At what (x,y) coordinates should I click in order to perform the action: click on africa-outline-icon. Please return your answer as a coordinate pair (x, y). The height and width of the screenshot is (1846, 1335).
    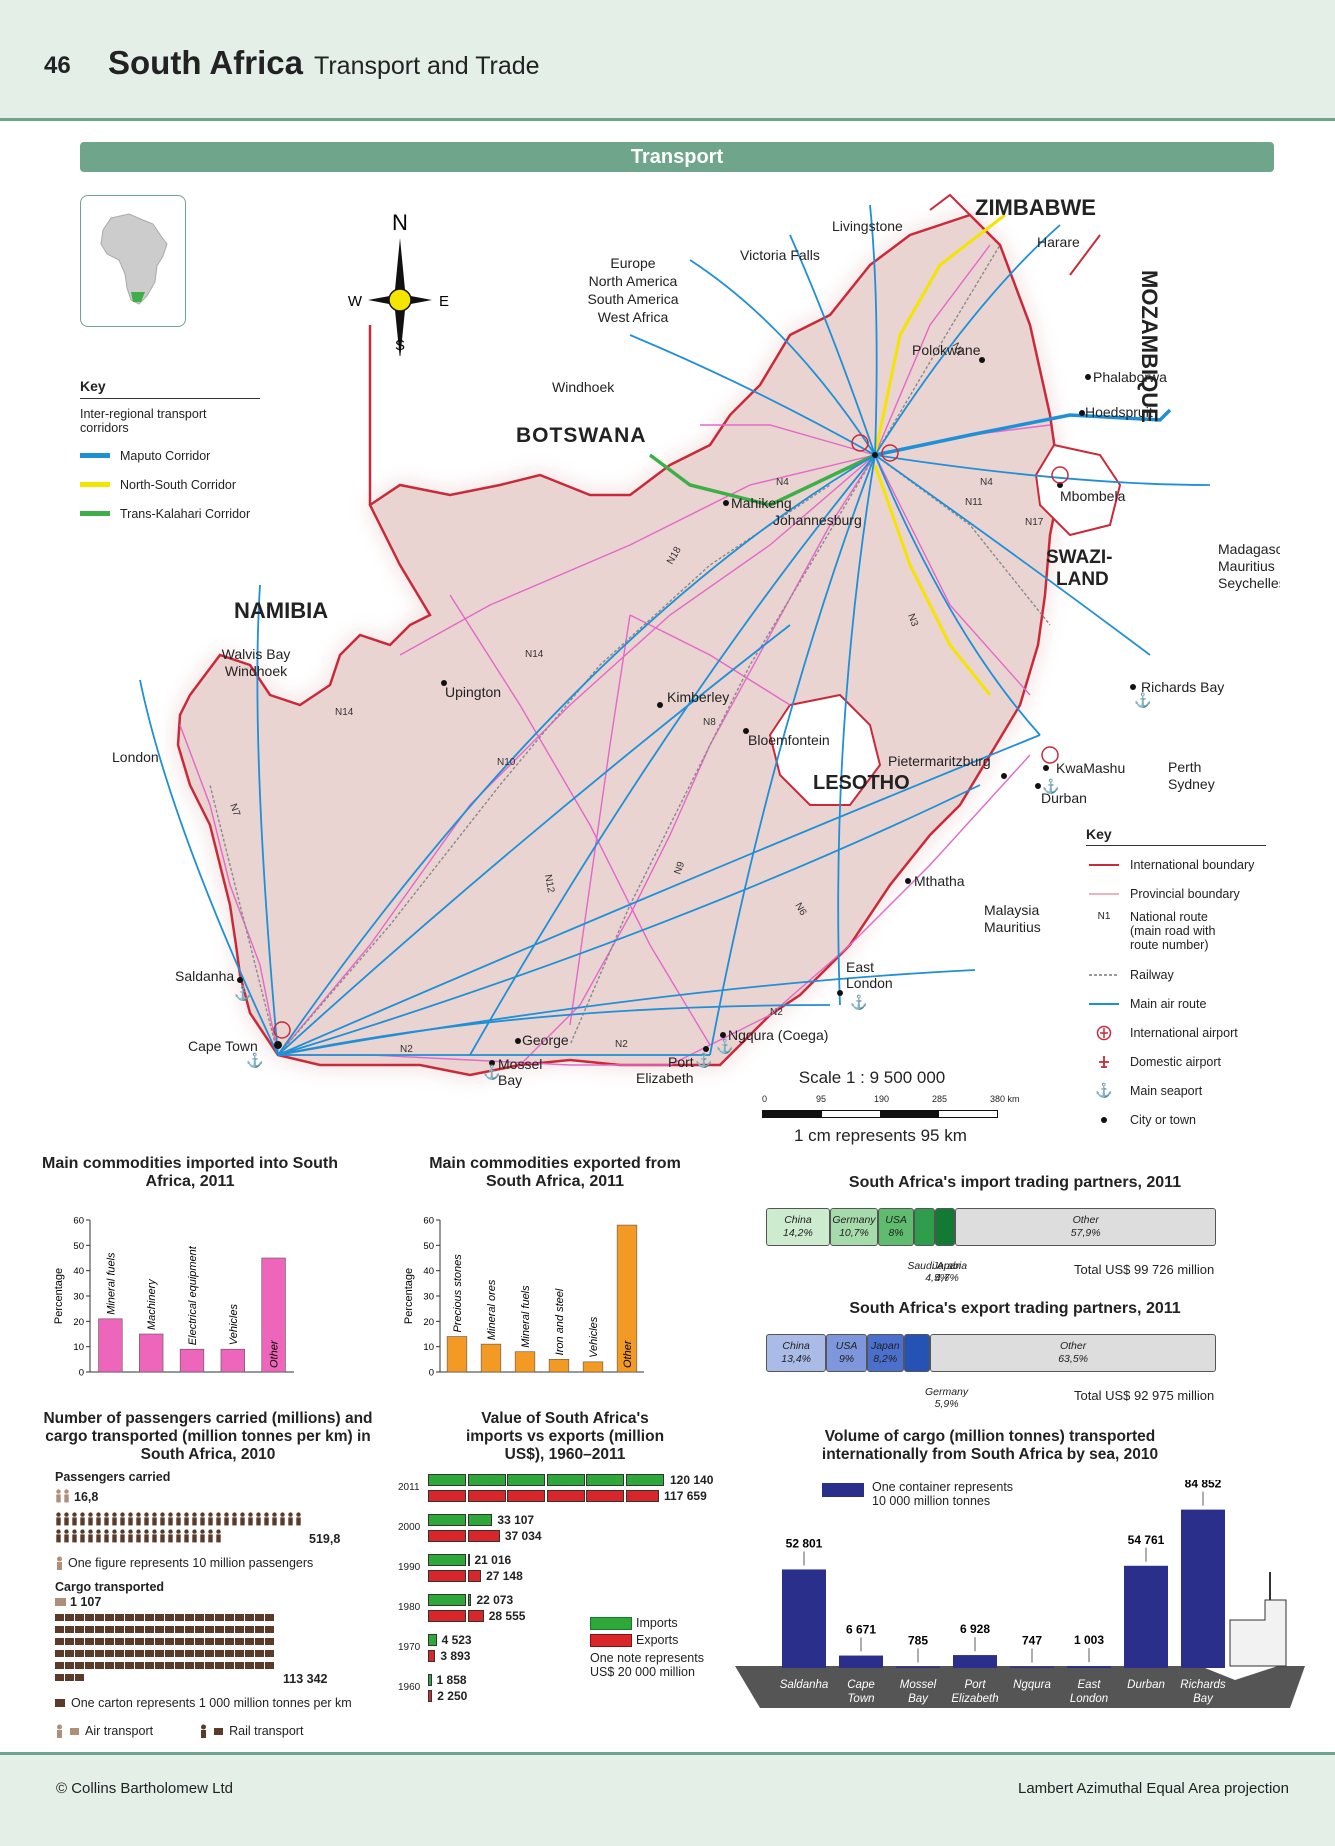
    Looking at the image, I should click on (134, 259).